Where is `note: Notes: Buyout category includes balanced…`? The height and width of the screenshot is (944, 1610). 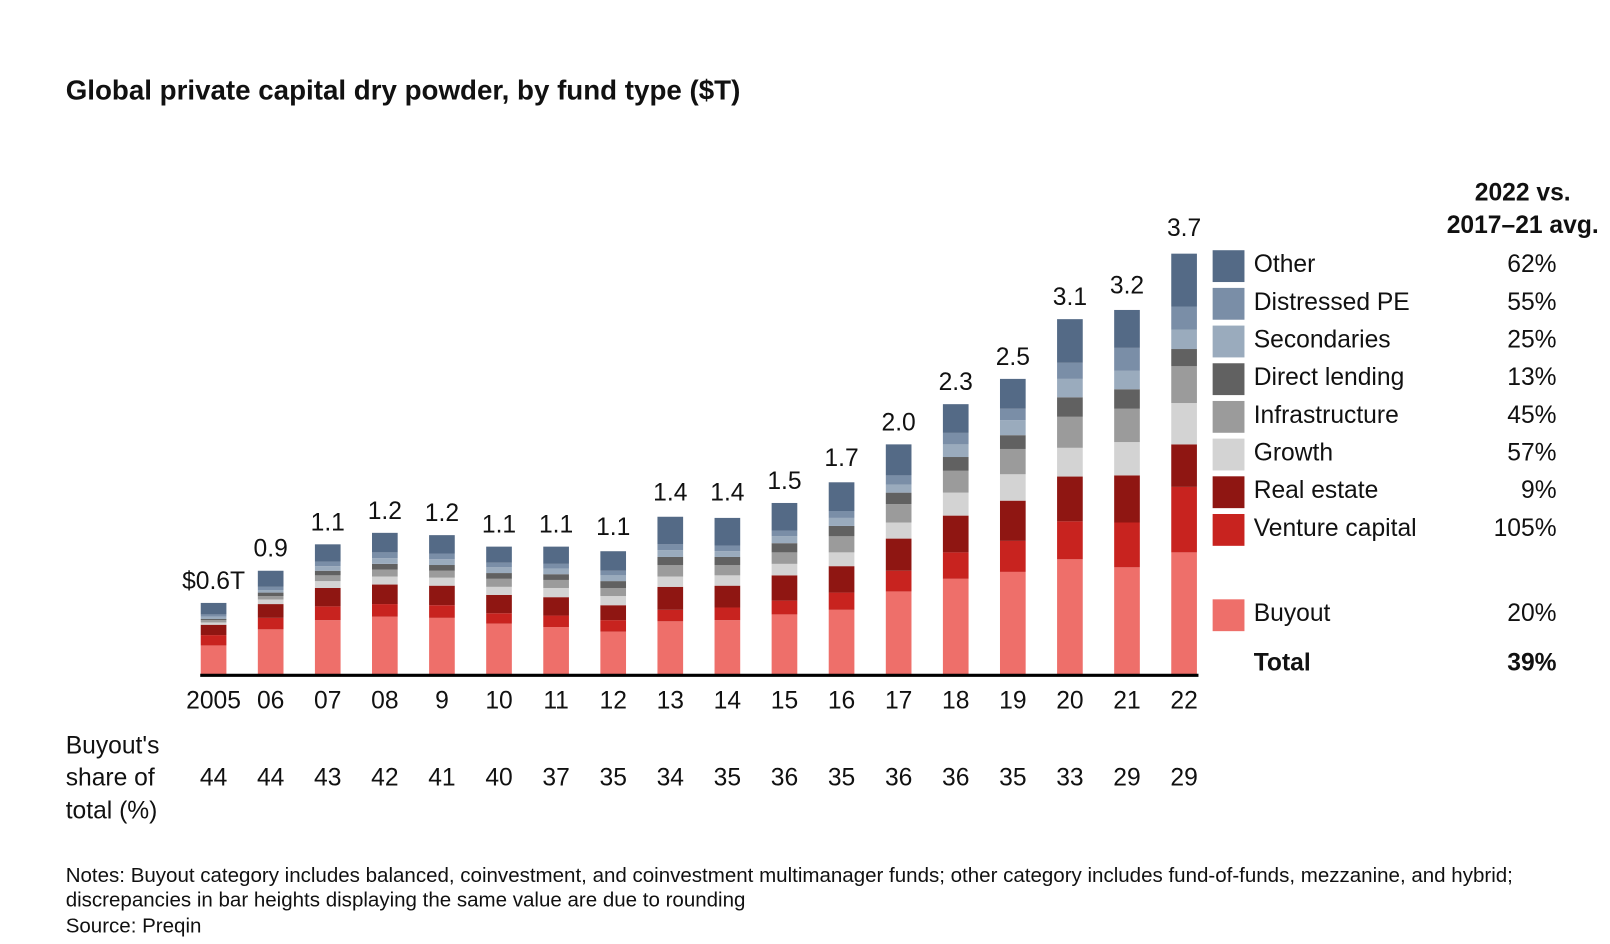
note: Notes: Buyout category includes balanced… is located at coordinates (789, 875).